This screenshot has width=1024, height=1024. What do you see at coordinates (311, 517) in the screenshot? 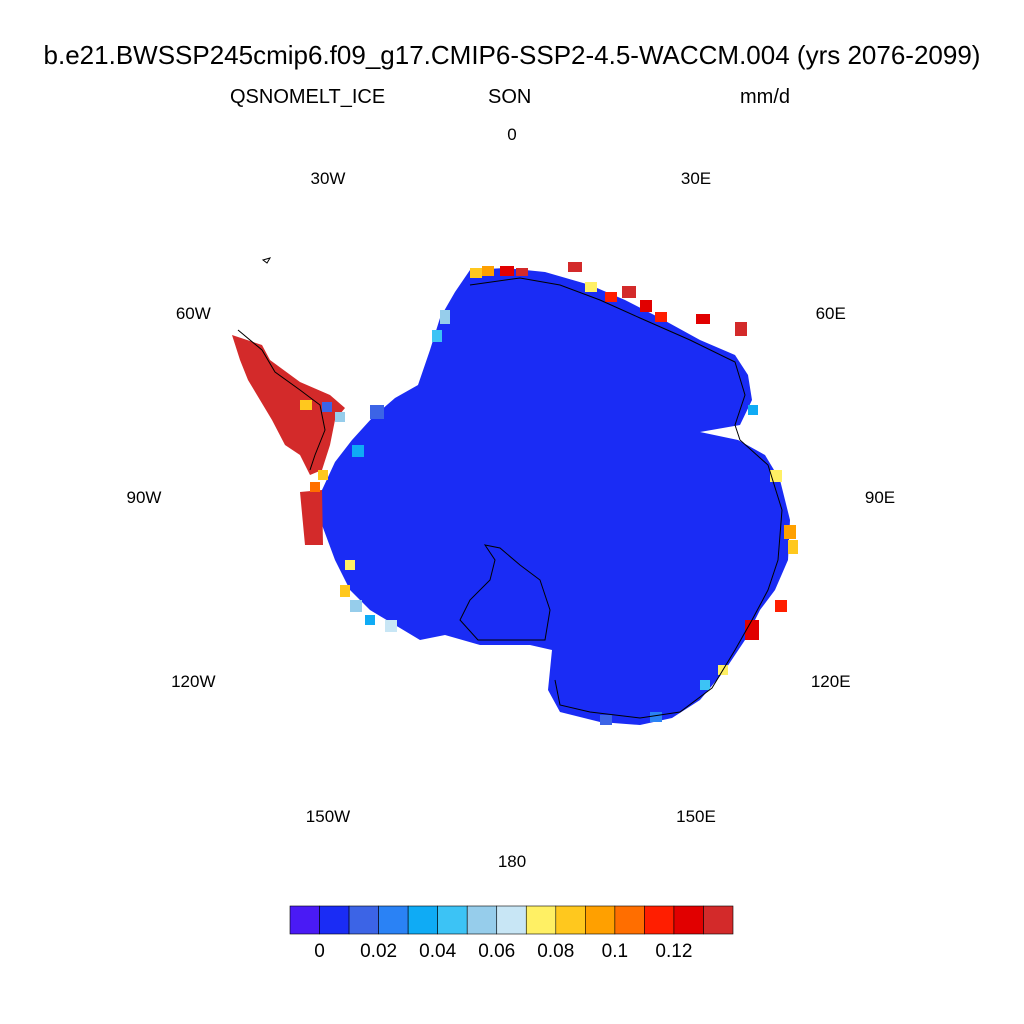
I see `peninsula-lower-block` at bounding box center [311, 517].